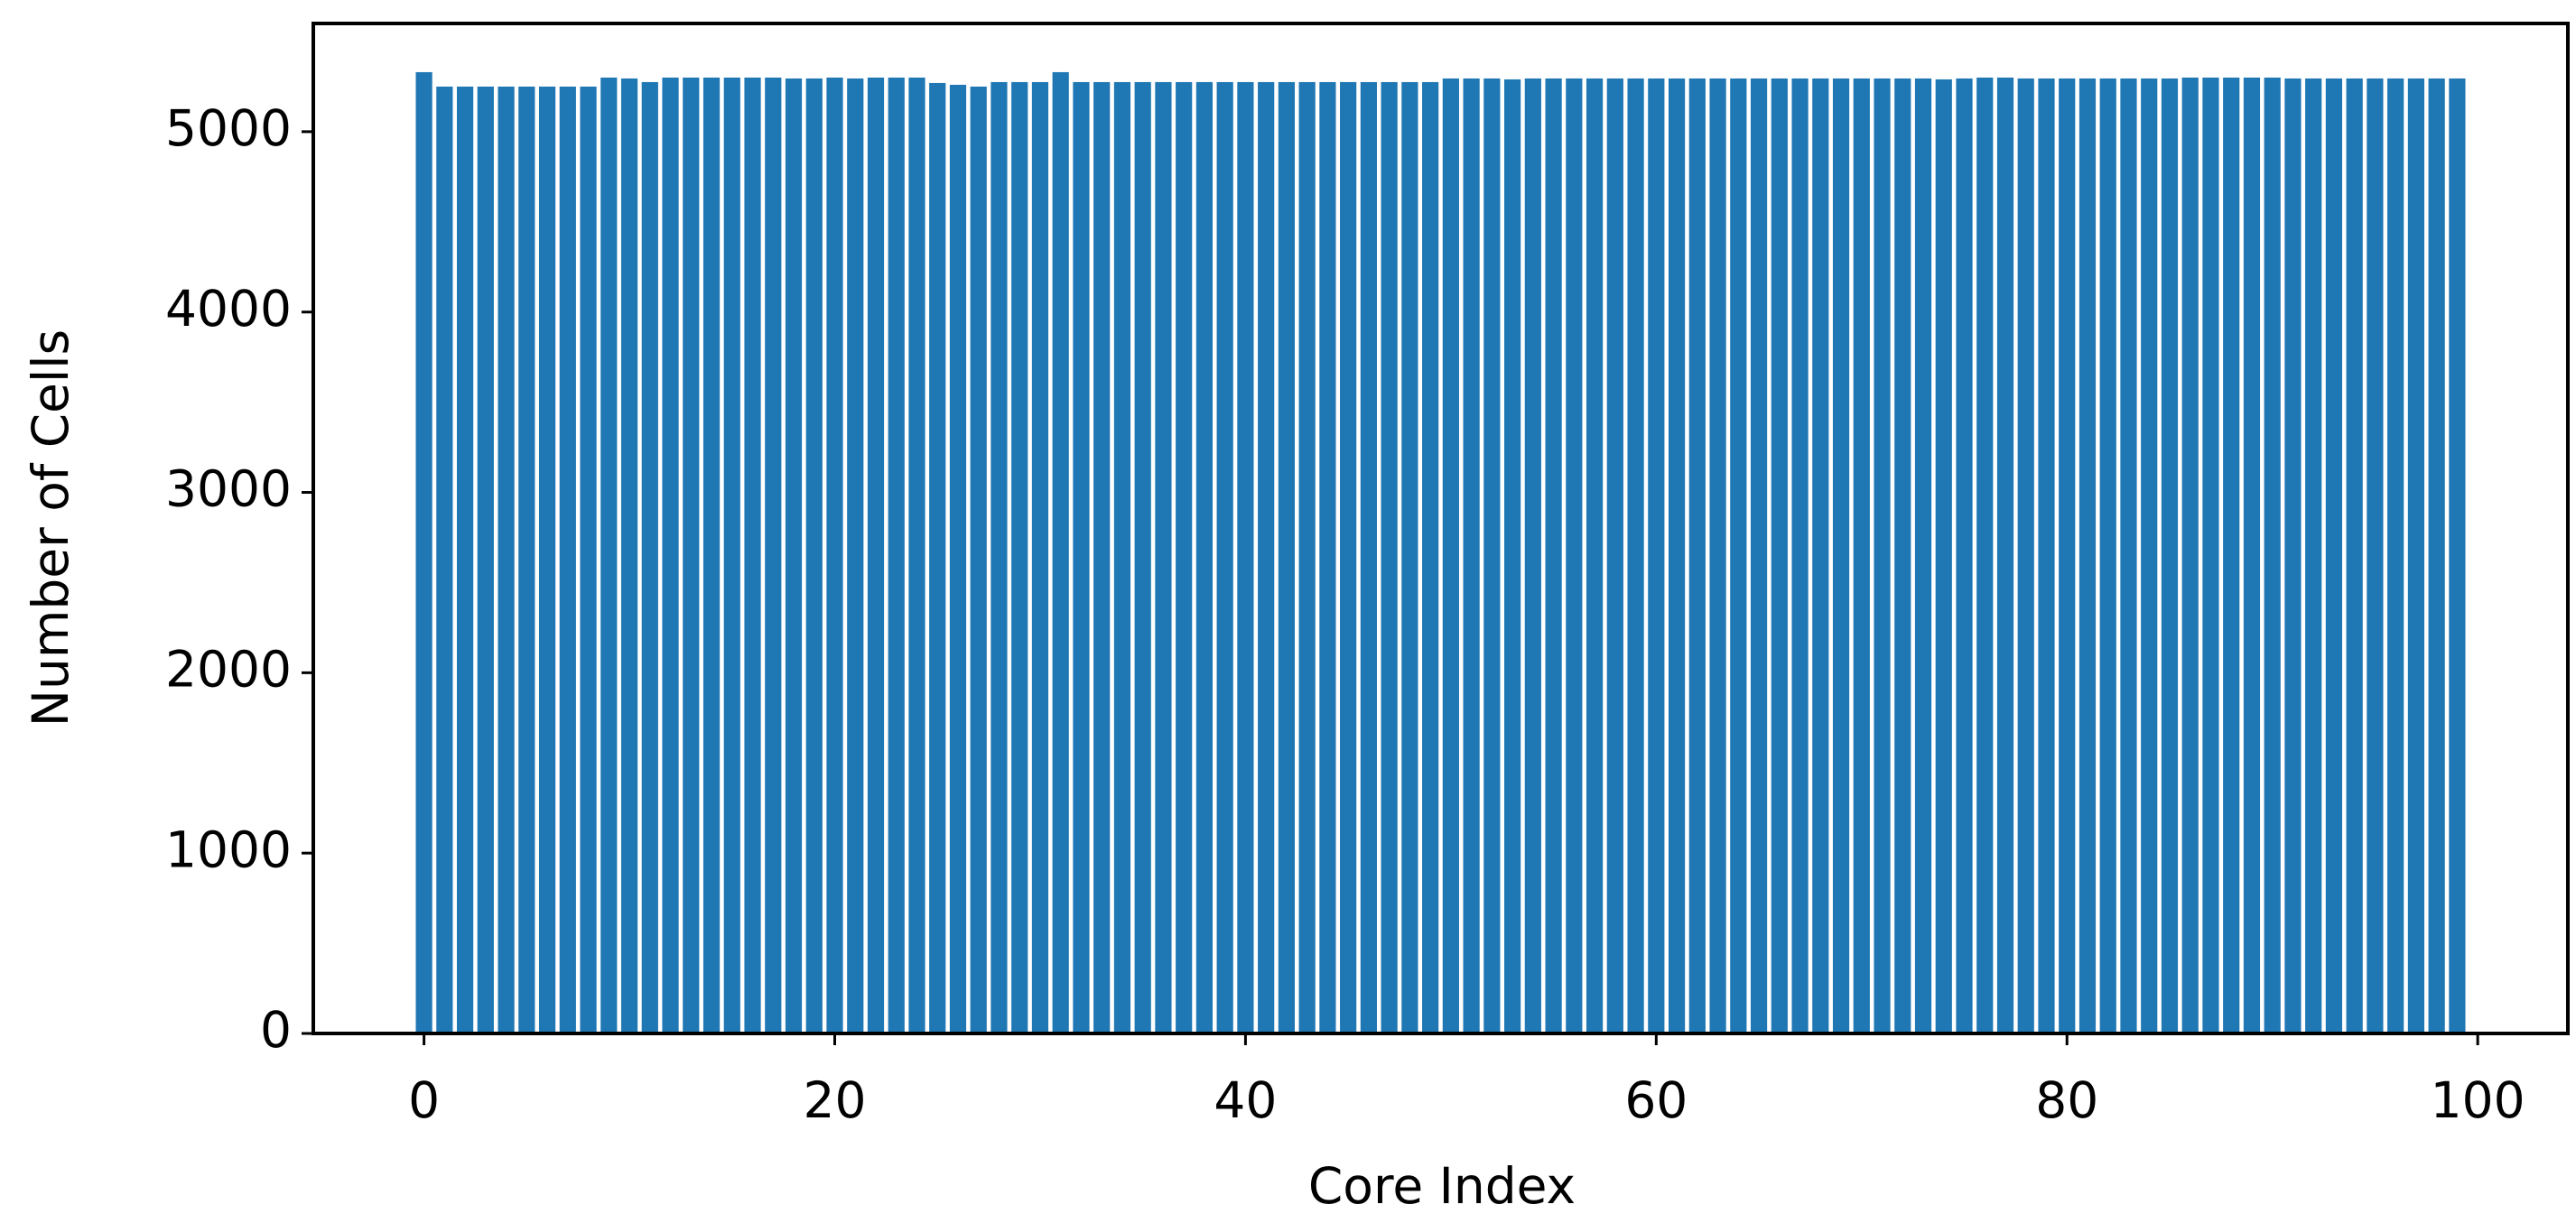  What do you see at coordinates (2478, 1100) in the screenshot?
I see `x-tick-label: 100` at bounding box center [2478, 1100].